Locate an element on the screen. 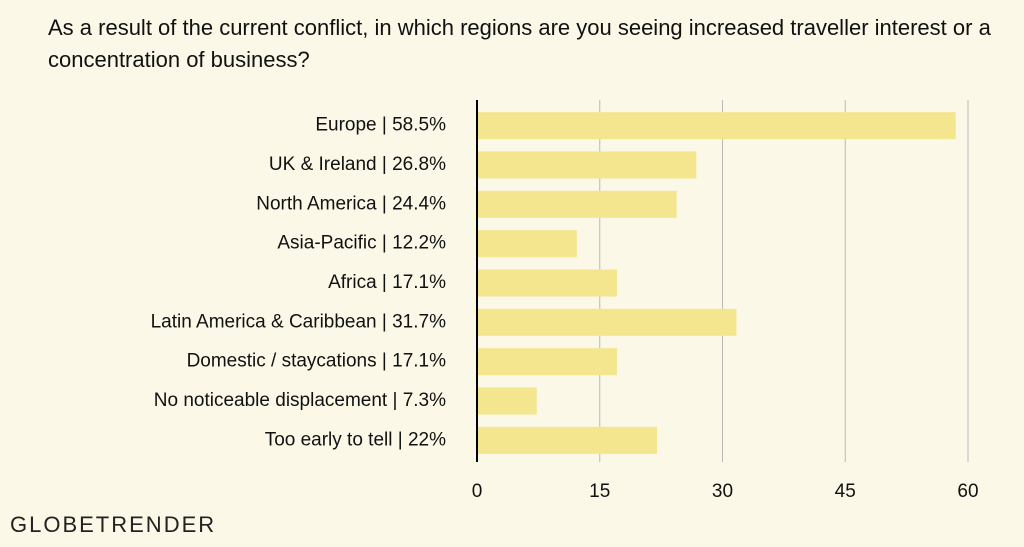 The width and height of the screenshot is (1024, 547). y-tick-label: Asia-Pacific | 12.2% is located at coordinates (361, 243).